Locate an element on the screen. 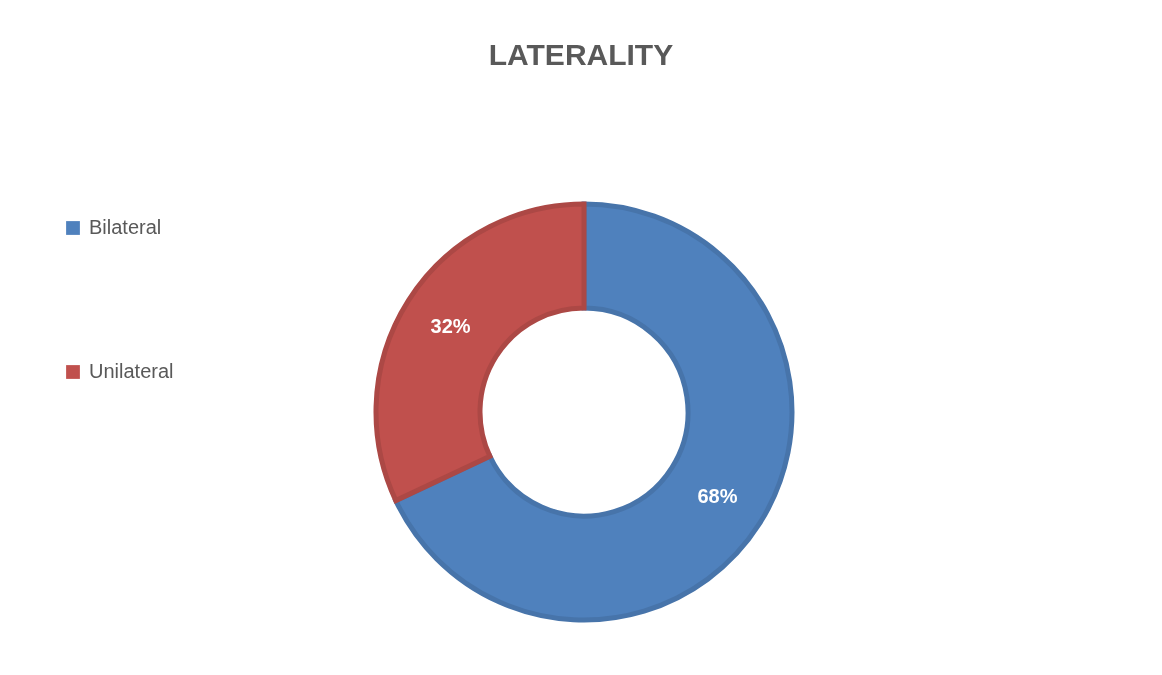 The width and height of the screenshot is (1162, 675). chart-title: LATERALITY is located at coordinates (581, 54).